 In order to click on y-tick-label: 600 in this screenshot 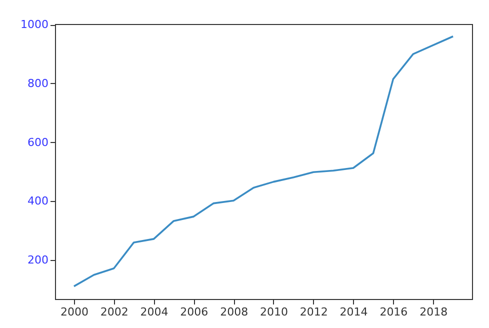, I will do `click(38, 142)`.